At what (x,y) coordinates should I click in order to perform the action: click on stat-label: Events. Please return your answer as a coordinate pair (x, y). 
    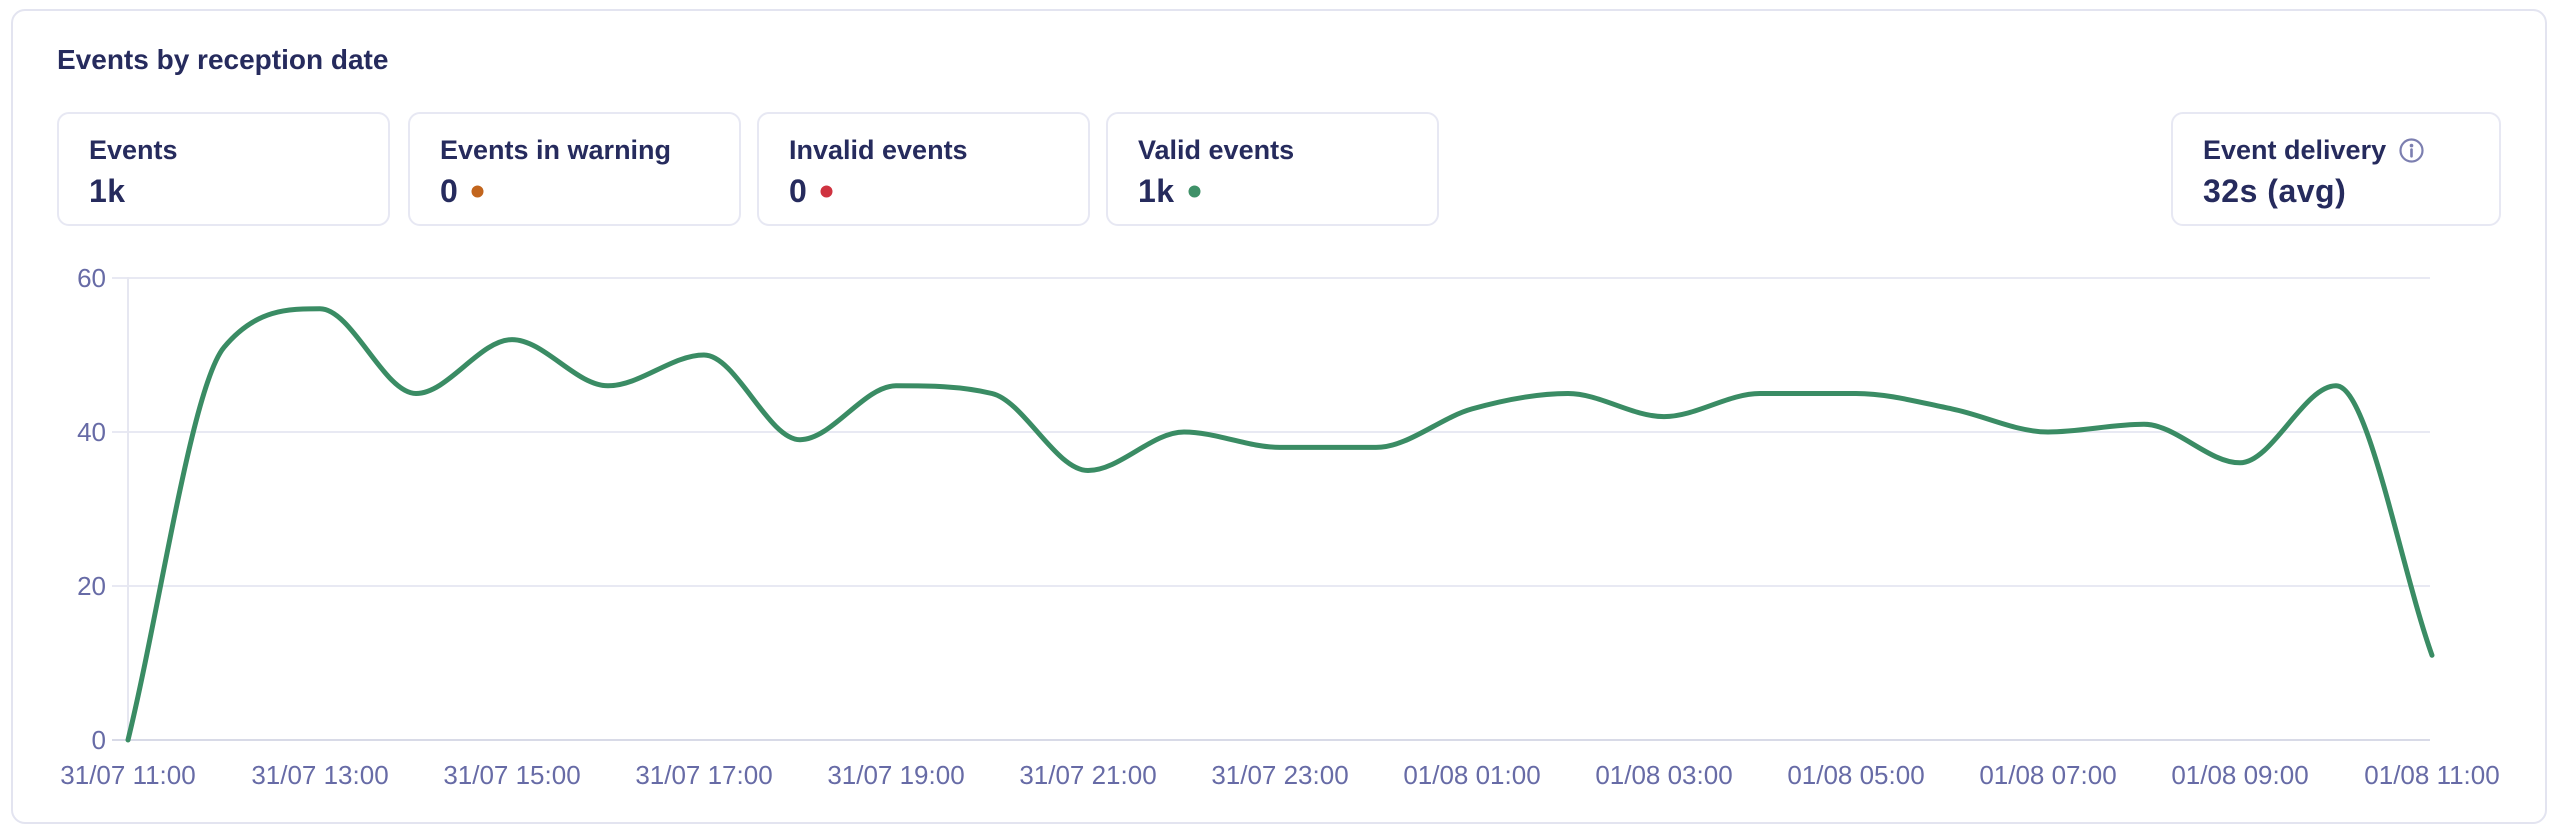
    Looking at the image, I should click on (133, 150).